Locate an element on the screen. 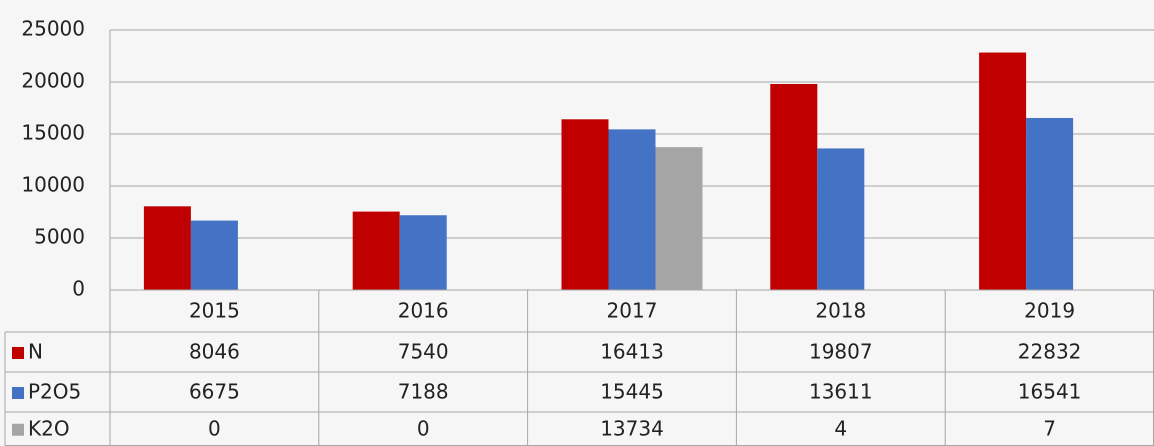  legend-label: P2O5 is located at coordinates (54, 392).